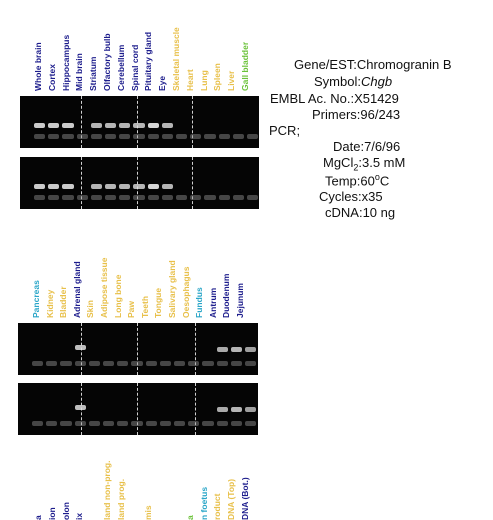 This screenshot has width=493, height=520. What do you see at coordinates (121, 499) in the screenshot?
I see `lane-label: land prog.` at bounding box center [121, 499].